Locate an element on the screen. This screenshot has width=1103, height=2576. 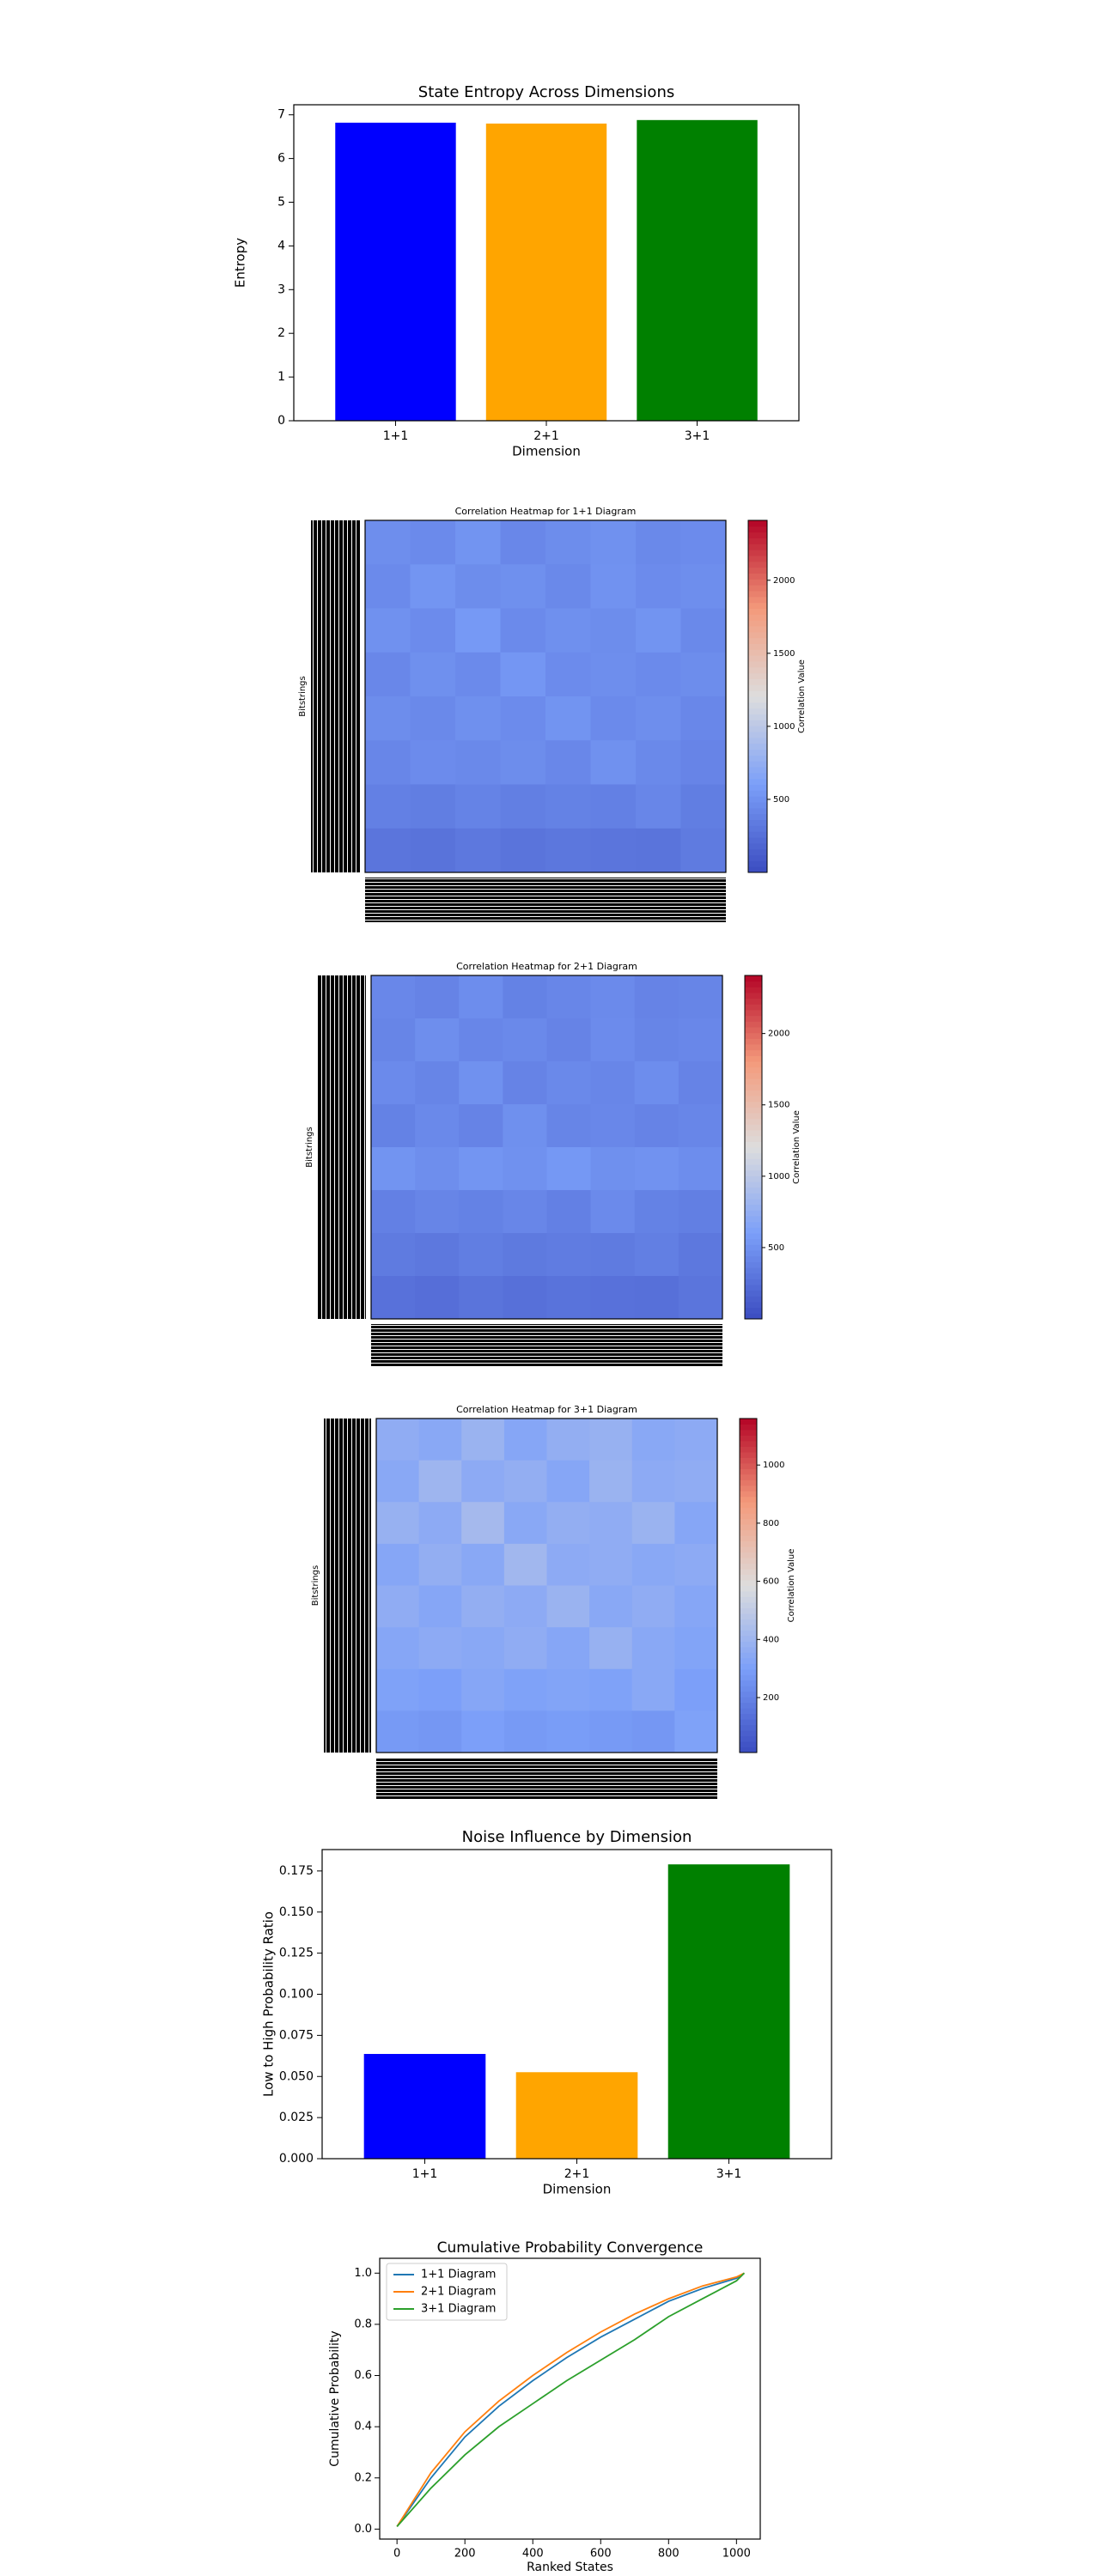
y-axis-label: Entropy is located at coordinates (240, 263).